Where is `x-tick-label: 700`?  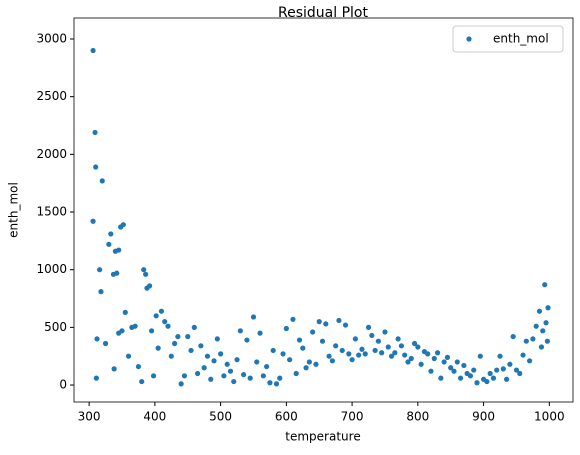 x-tick-label: 700 is located at coordinates (352, 417).